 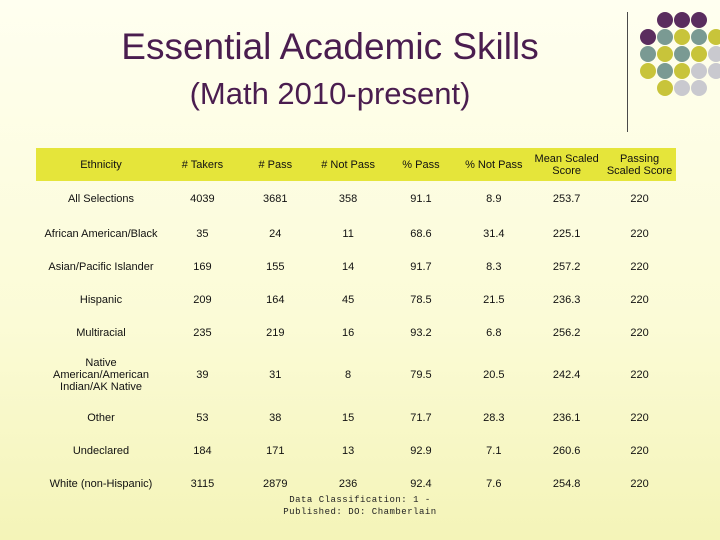 What do you see at coordinates (101, 233) in the screenshot?
I see `cell-ethnicity: African American/Black` at bounding box center [101, 233].